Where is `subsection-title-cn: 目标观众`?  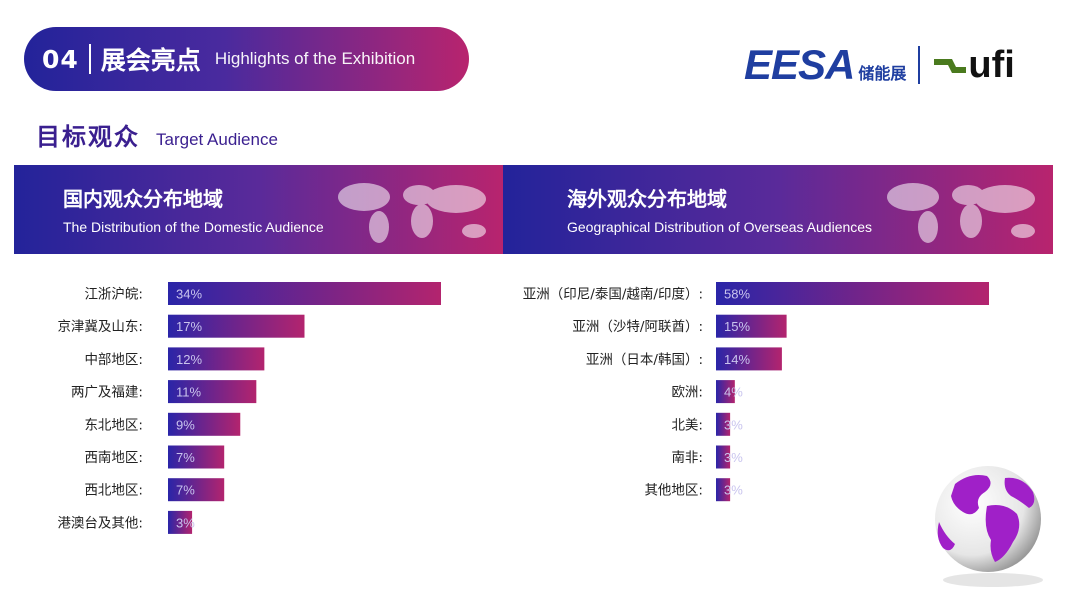 subsection-title-cn: 目标观众 is located at coordinates (88, 137).